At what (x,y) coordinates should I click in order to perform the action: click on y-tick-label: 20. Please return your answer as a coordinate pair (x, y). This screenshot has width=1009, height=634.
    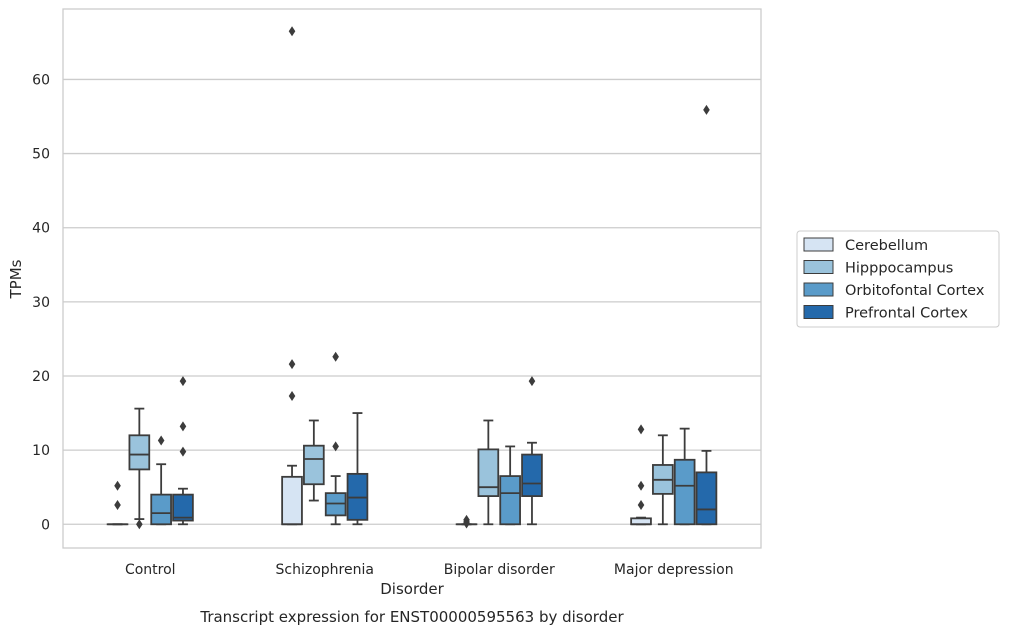
    Looking at the image, I should click on (41, 377).